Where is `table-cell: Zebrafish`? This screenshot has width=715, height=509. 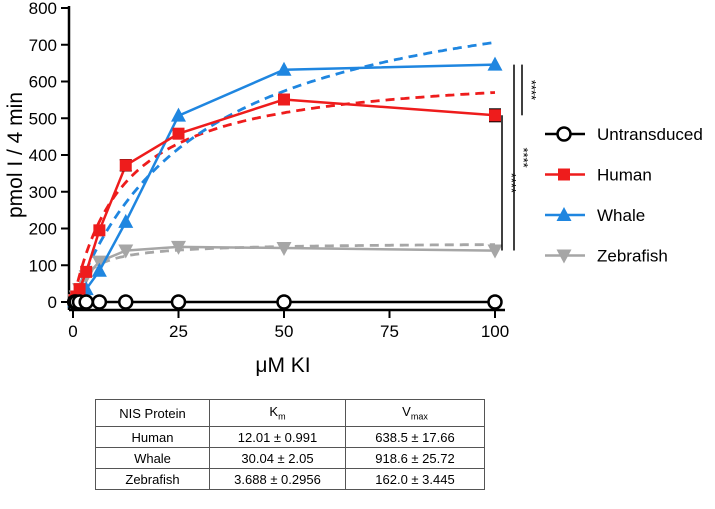 table-cell: Zebrafish is located at coordinates (152, 479).